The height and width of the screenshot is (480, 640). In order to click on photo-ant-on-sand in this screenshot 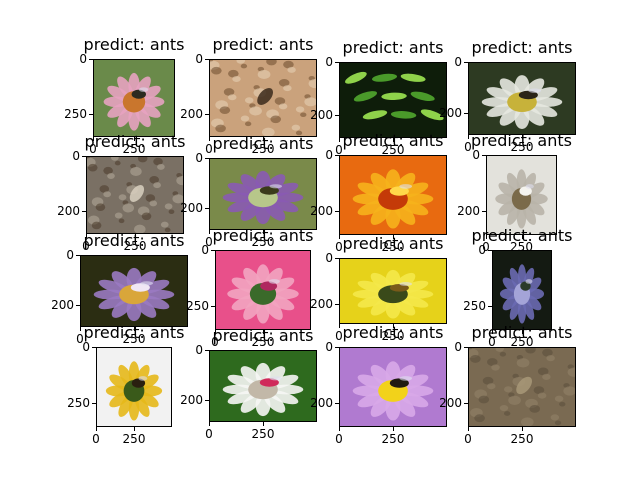, I will do `click(522, 387)`.